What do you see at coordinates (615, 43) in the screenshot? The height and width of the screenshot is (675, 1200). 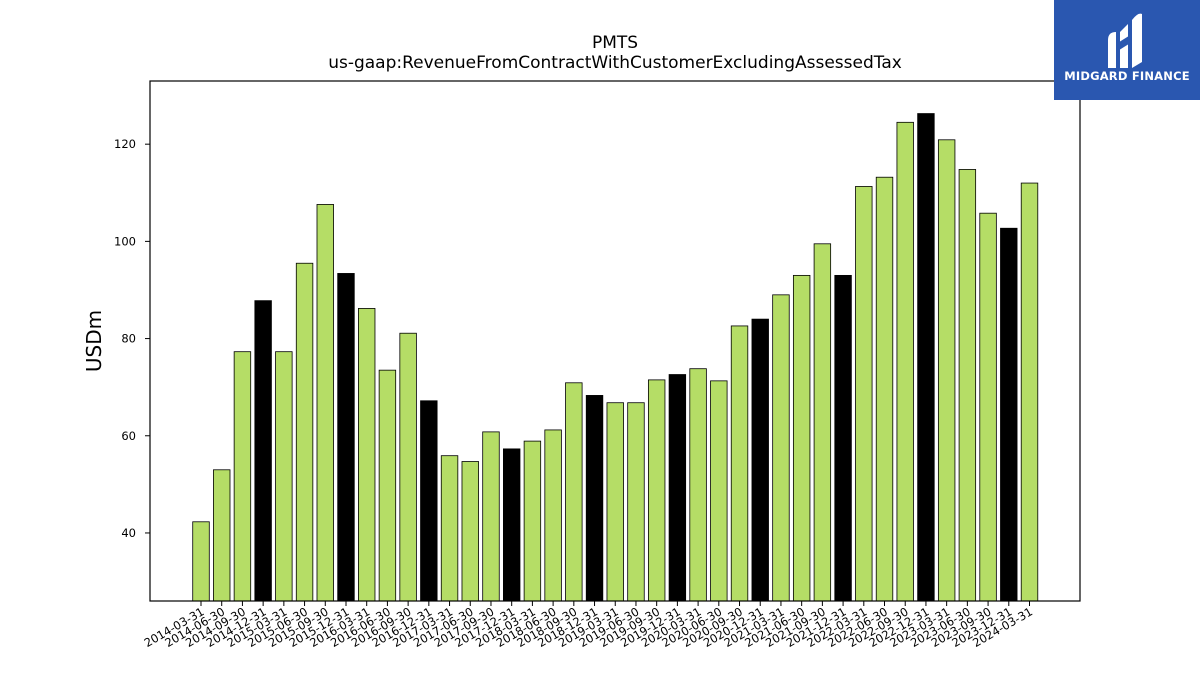 I see `chart-title: PMTS` at bounding box center [615, 43].